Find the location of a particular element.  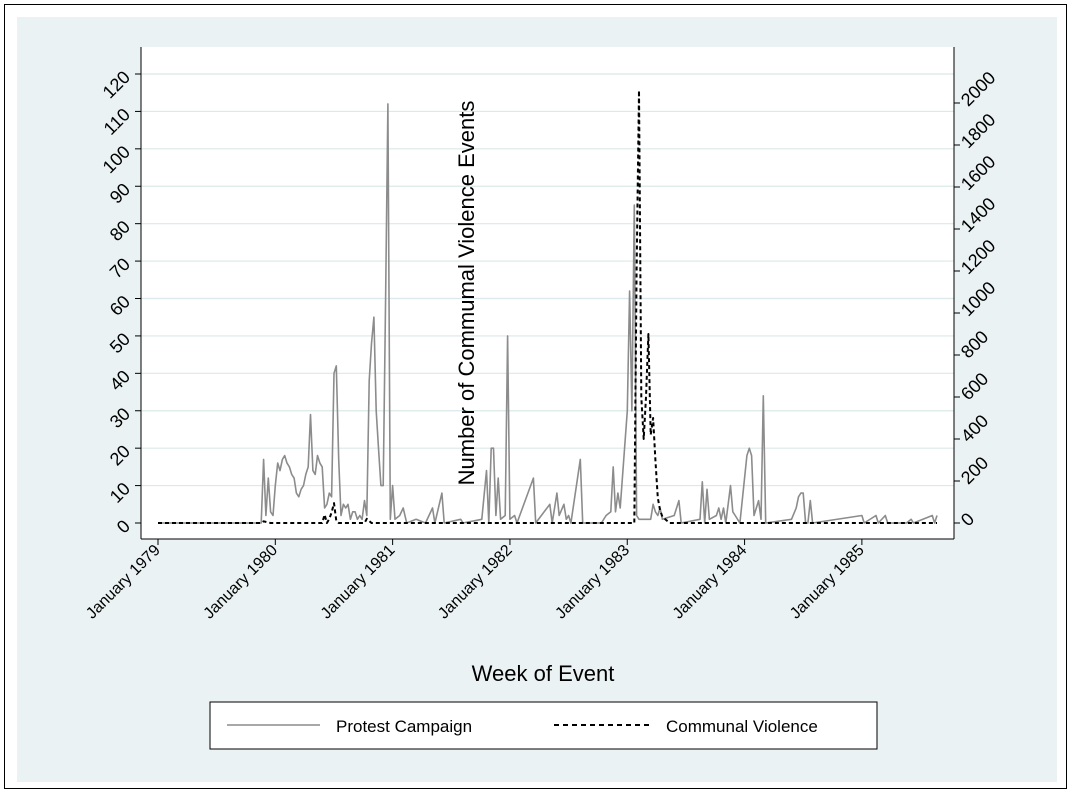

right-axis-title: Number of Commumal Violence Events is located at coordinates (466, 293).